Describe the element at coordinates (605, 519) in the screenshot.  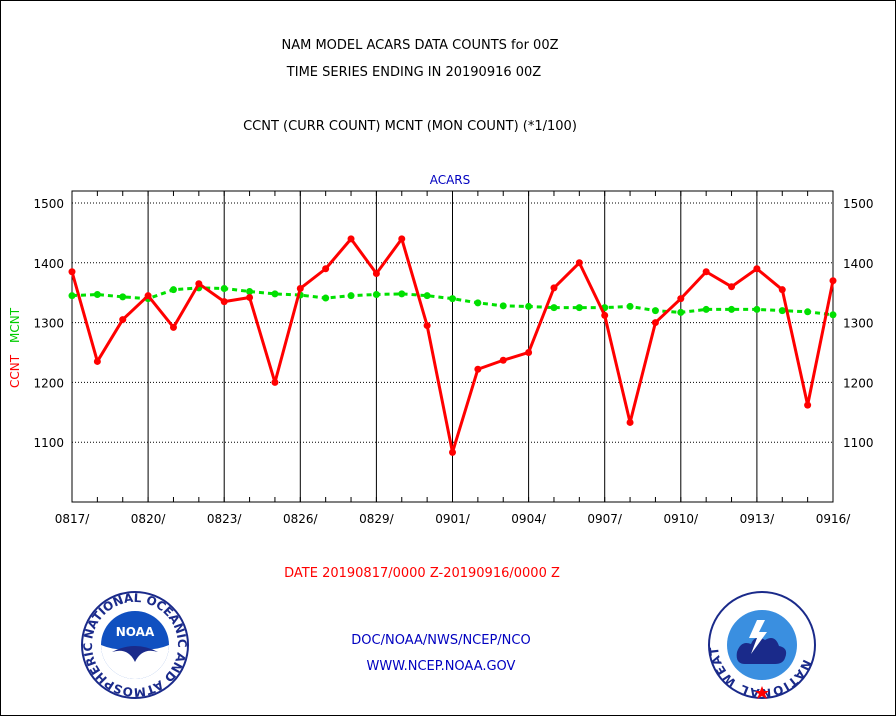
I see `x-tick-label: 0907/` at that location.